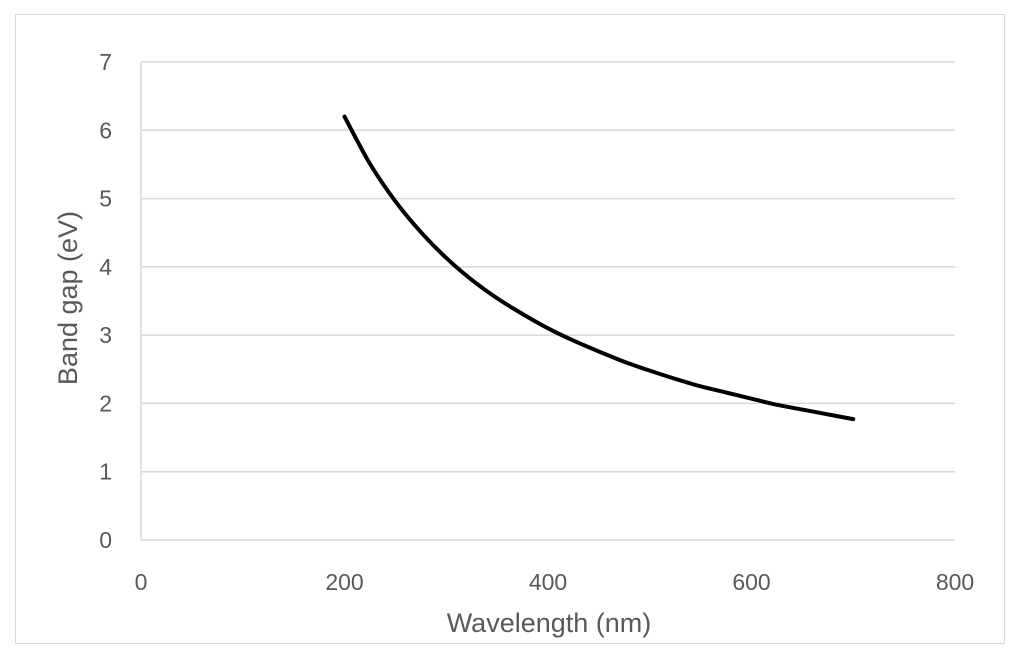 This screenshot has height=657, width=1021. Describe the element at coordinates (141, 582) in the screenshot. I see `x-tick-label: 0` at that location.